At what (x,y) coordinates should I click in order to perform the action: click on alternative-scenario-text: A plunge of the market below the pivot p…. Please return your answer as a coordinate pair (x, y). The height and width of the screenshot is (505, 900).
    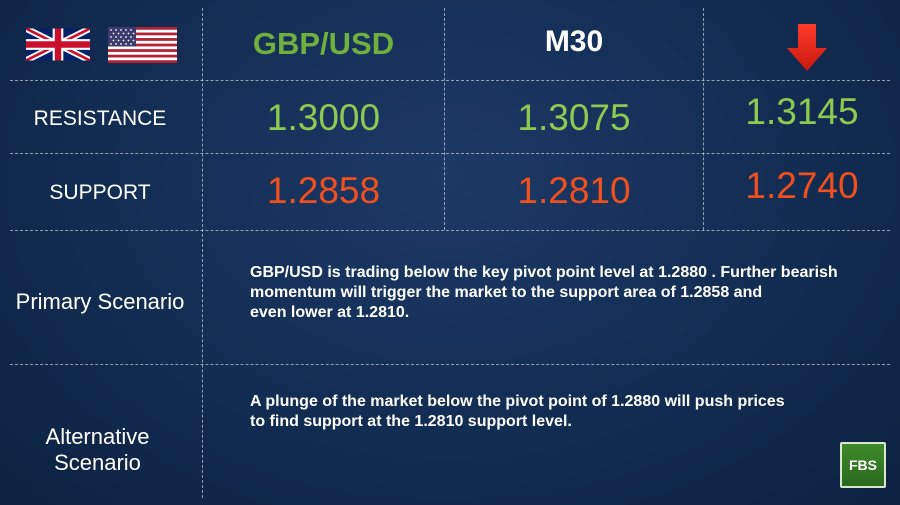
    Looking at the image, I should click on (517, 412).